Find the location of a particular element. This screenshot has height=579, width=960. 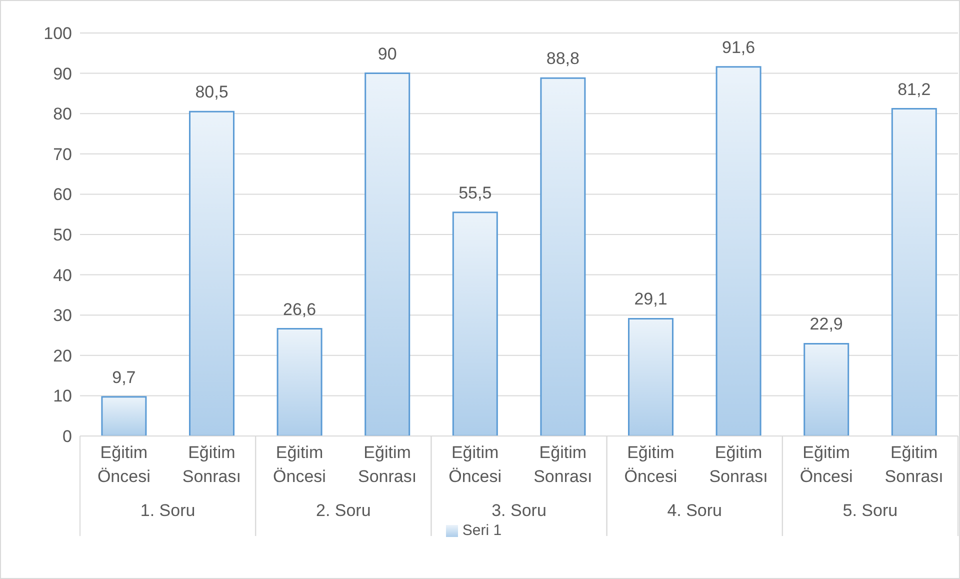

data-label: 90 is located at coordinates (387, 54).